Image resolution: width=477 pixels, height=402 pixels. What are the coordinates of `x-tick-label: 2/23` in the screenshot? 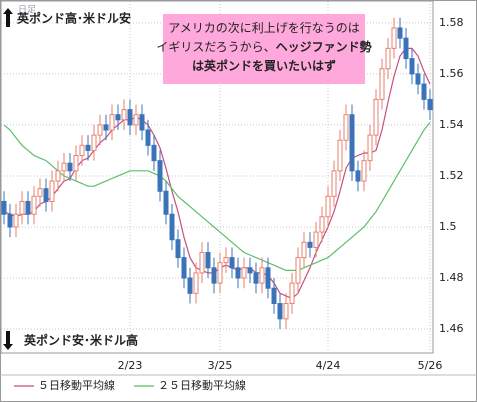 It's located at (130, 365).